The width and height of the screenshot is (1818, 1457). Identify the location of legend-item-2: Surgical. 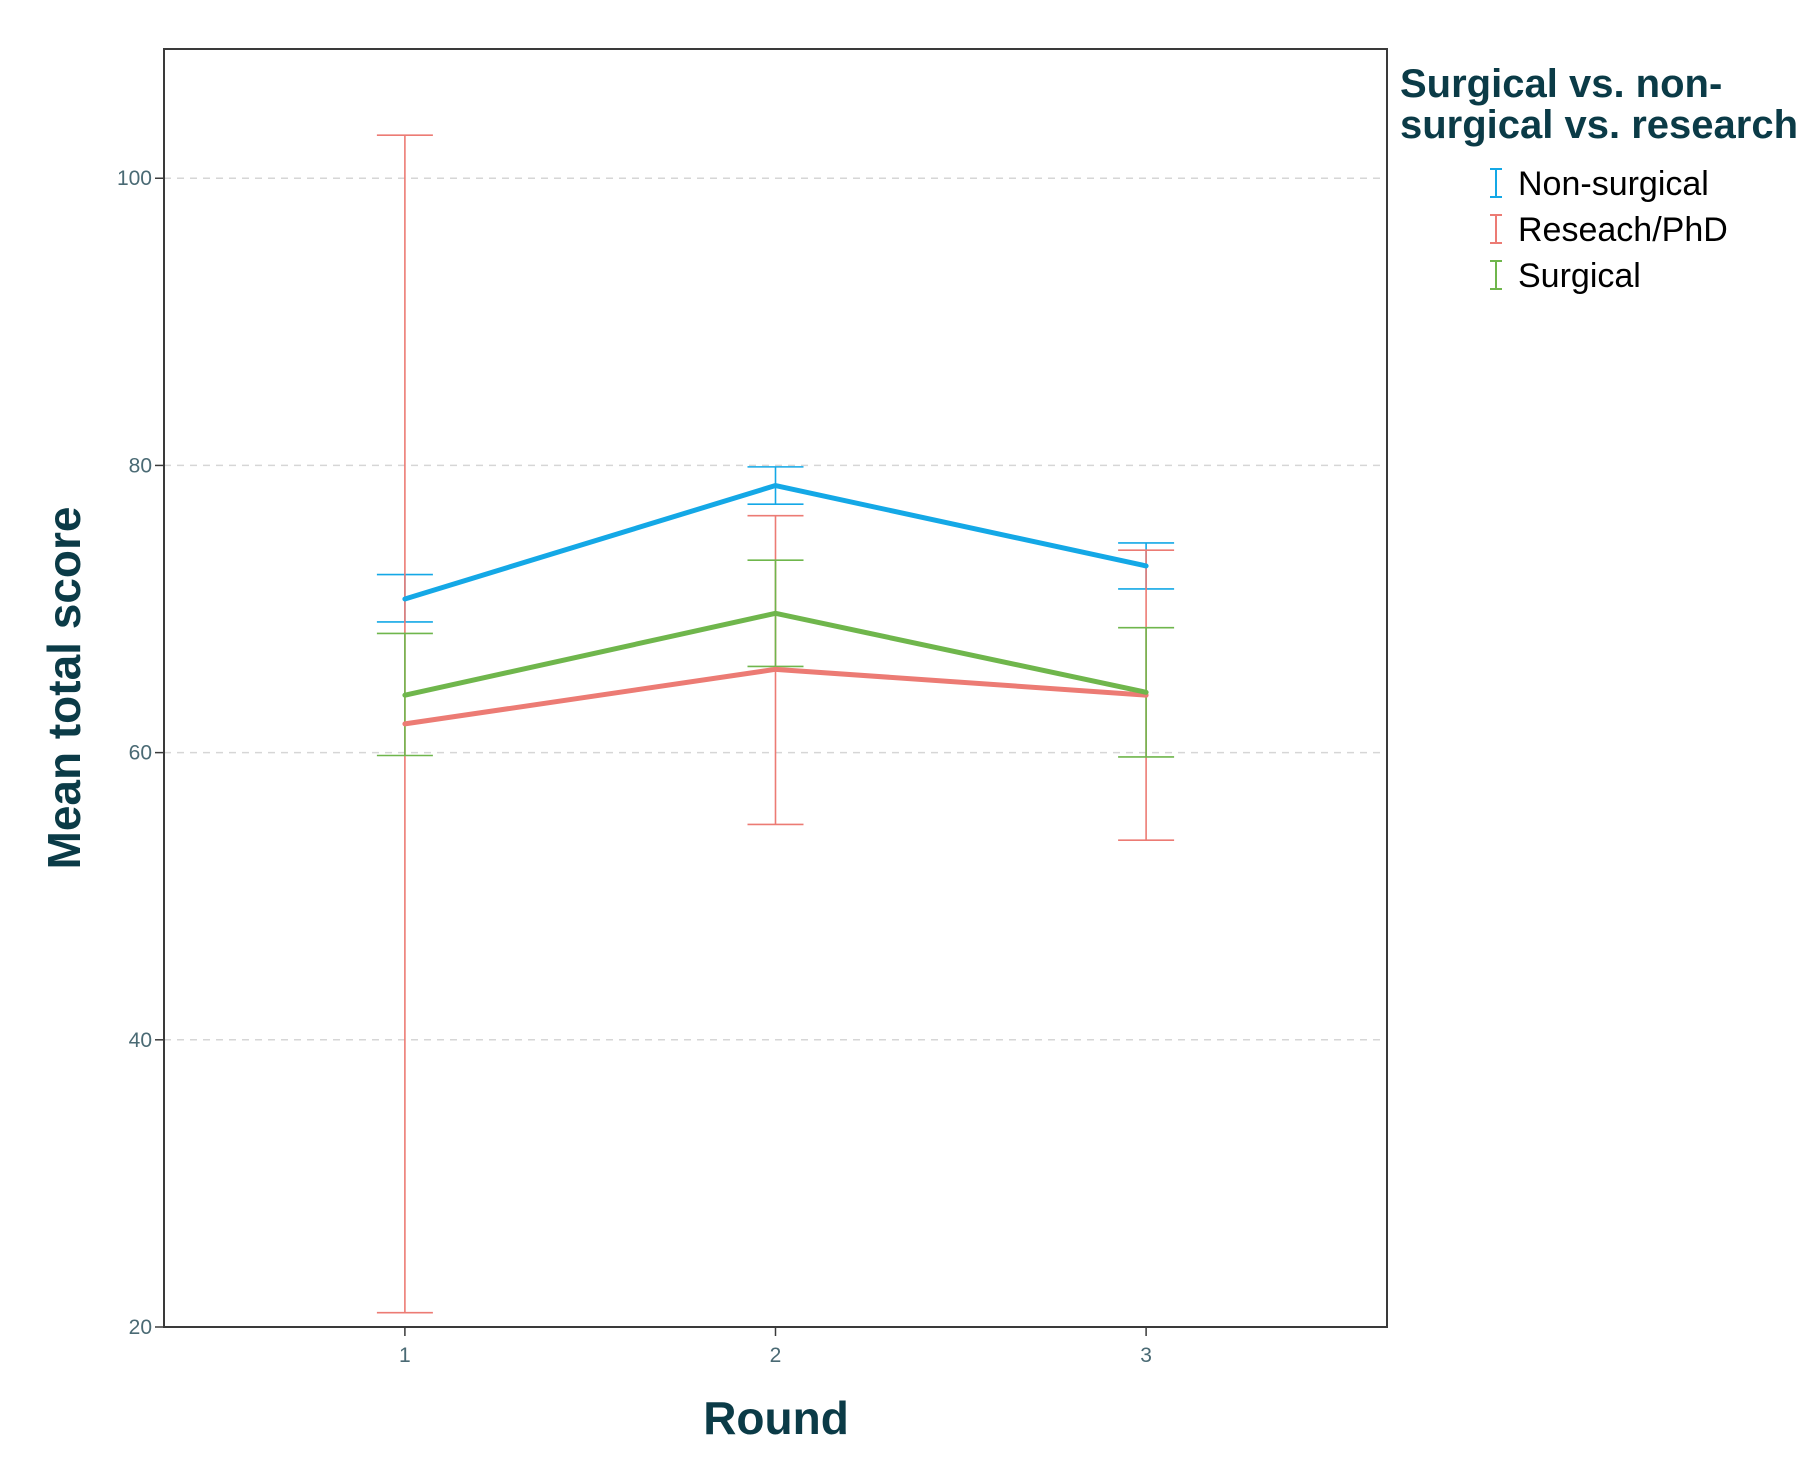
(1565, 276).